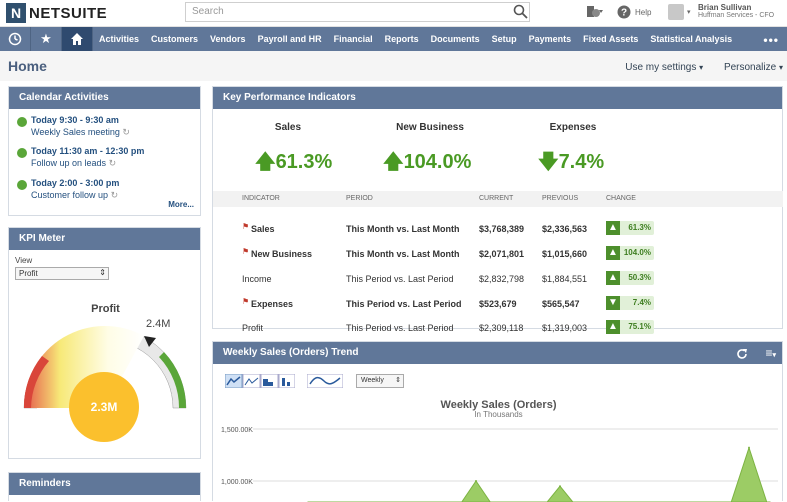 The image size is (787, 502). Describe the element at coordinates (613, 303) in the screenshot. I see `arrow-down-icon: ▼` at that location.